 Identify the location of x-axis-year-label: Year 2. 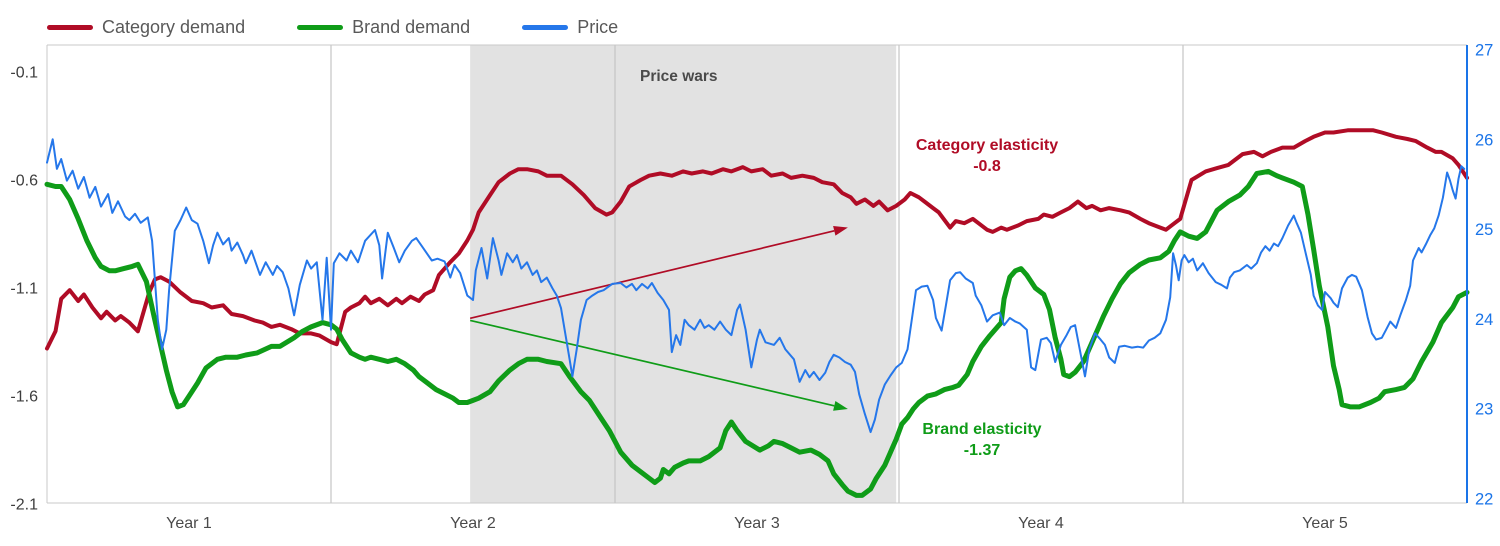
(473, 523).